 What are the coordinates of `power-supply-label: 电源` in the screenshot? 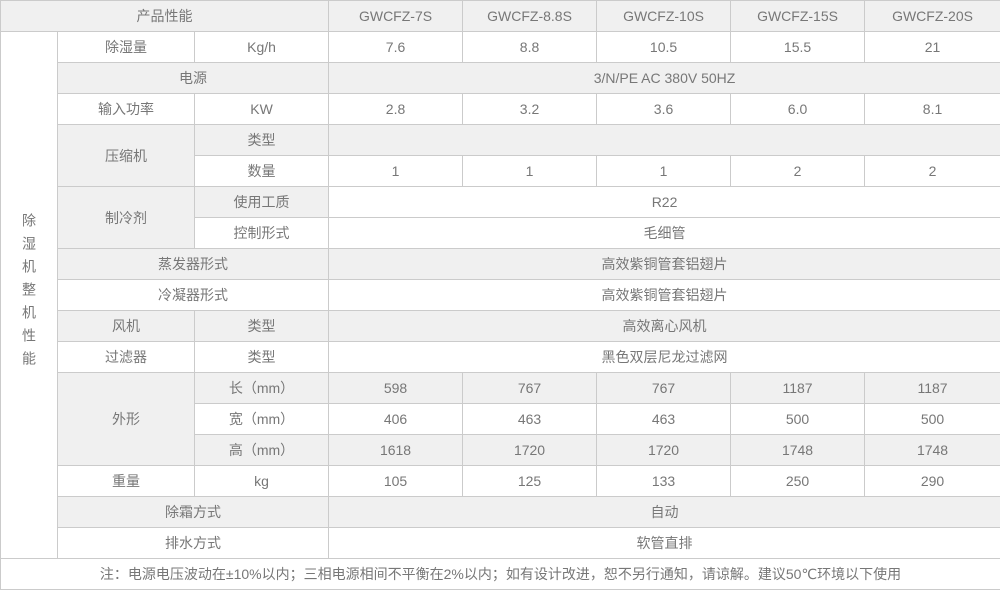 It's located at (193, 78).